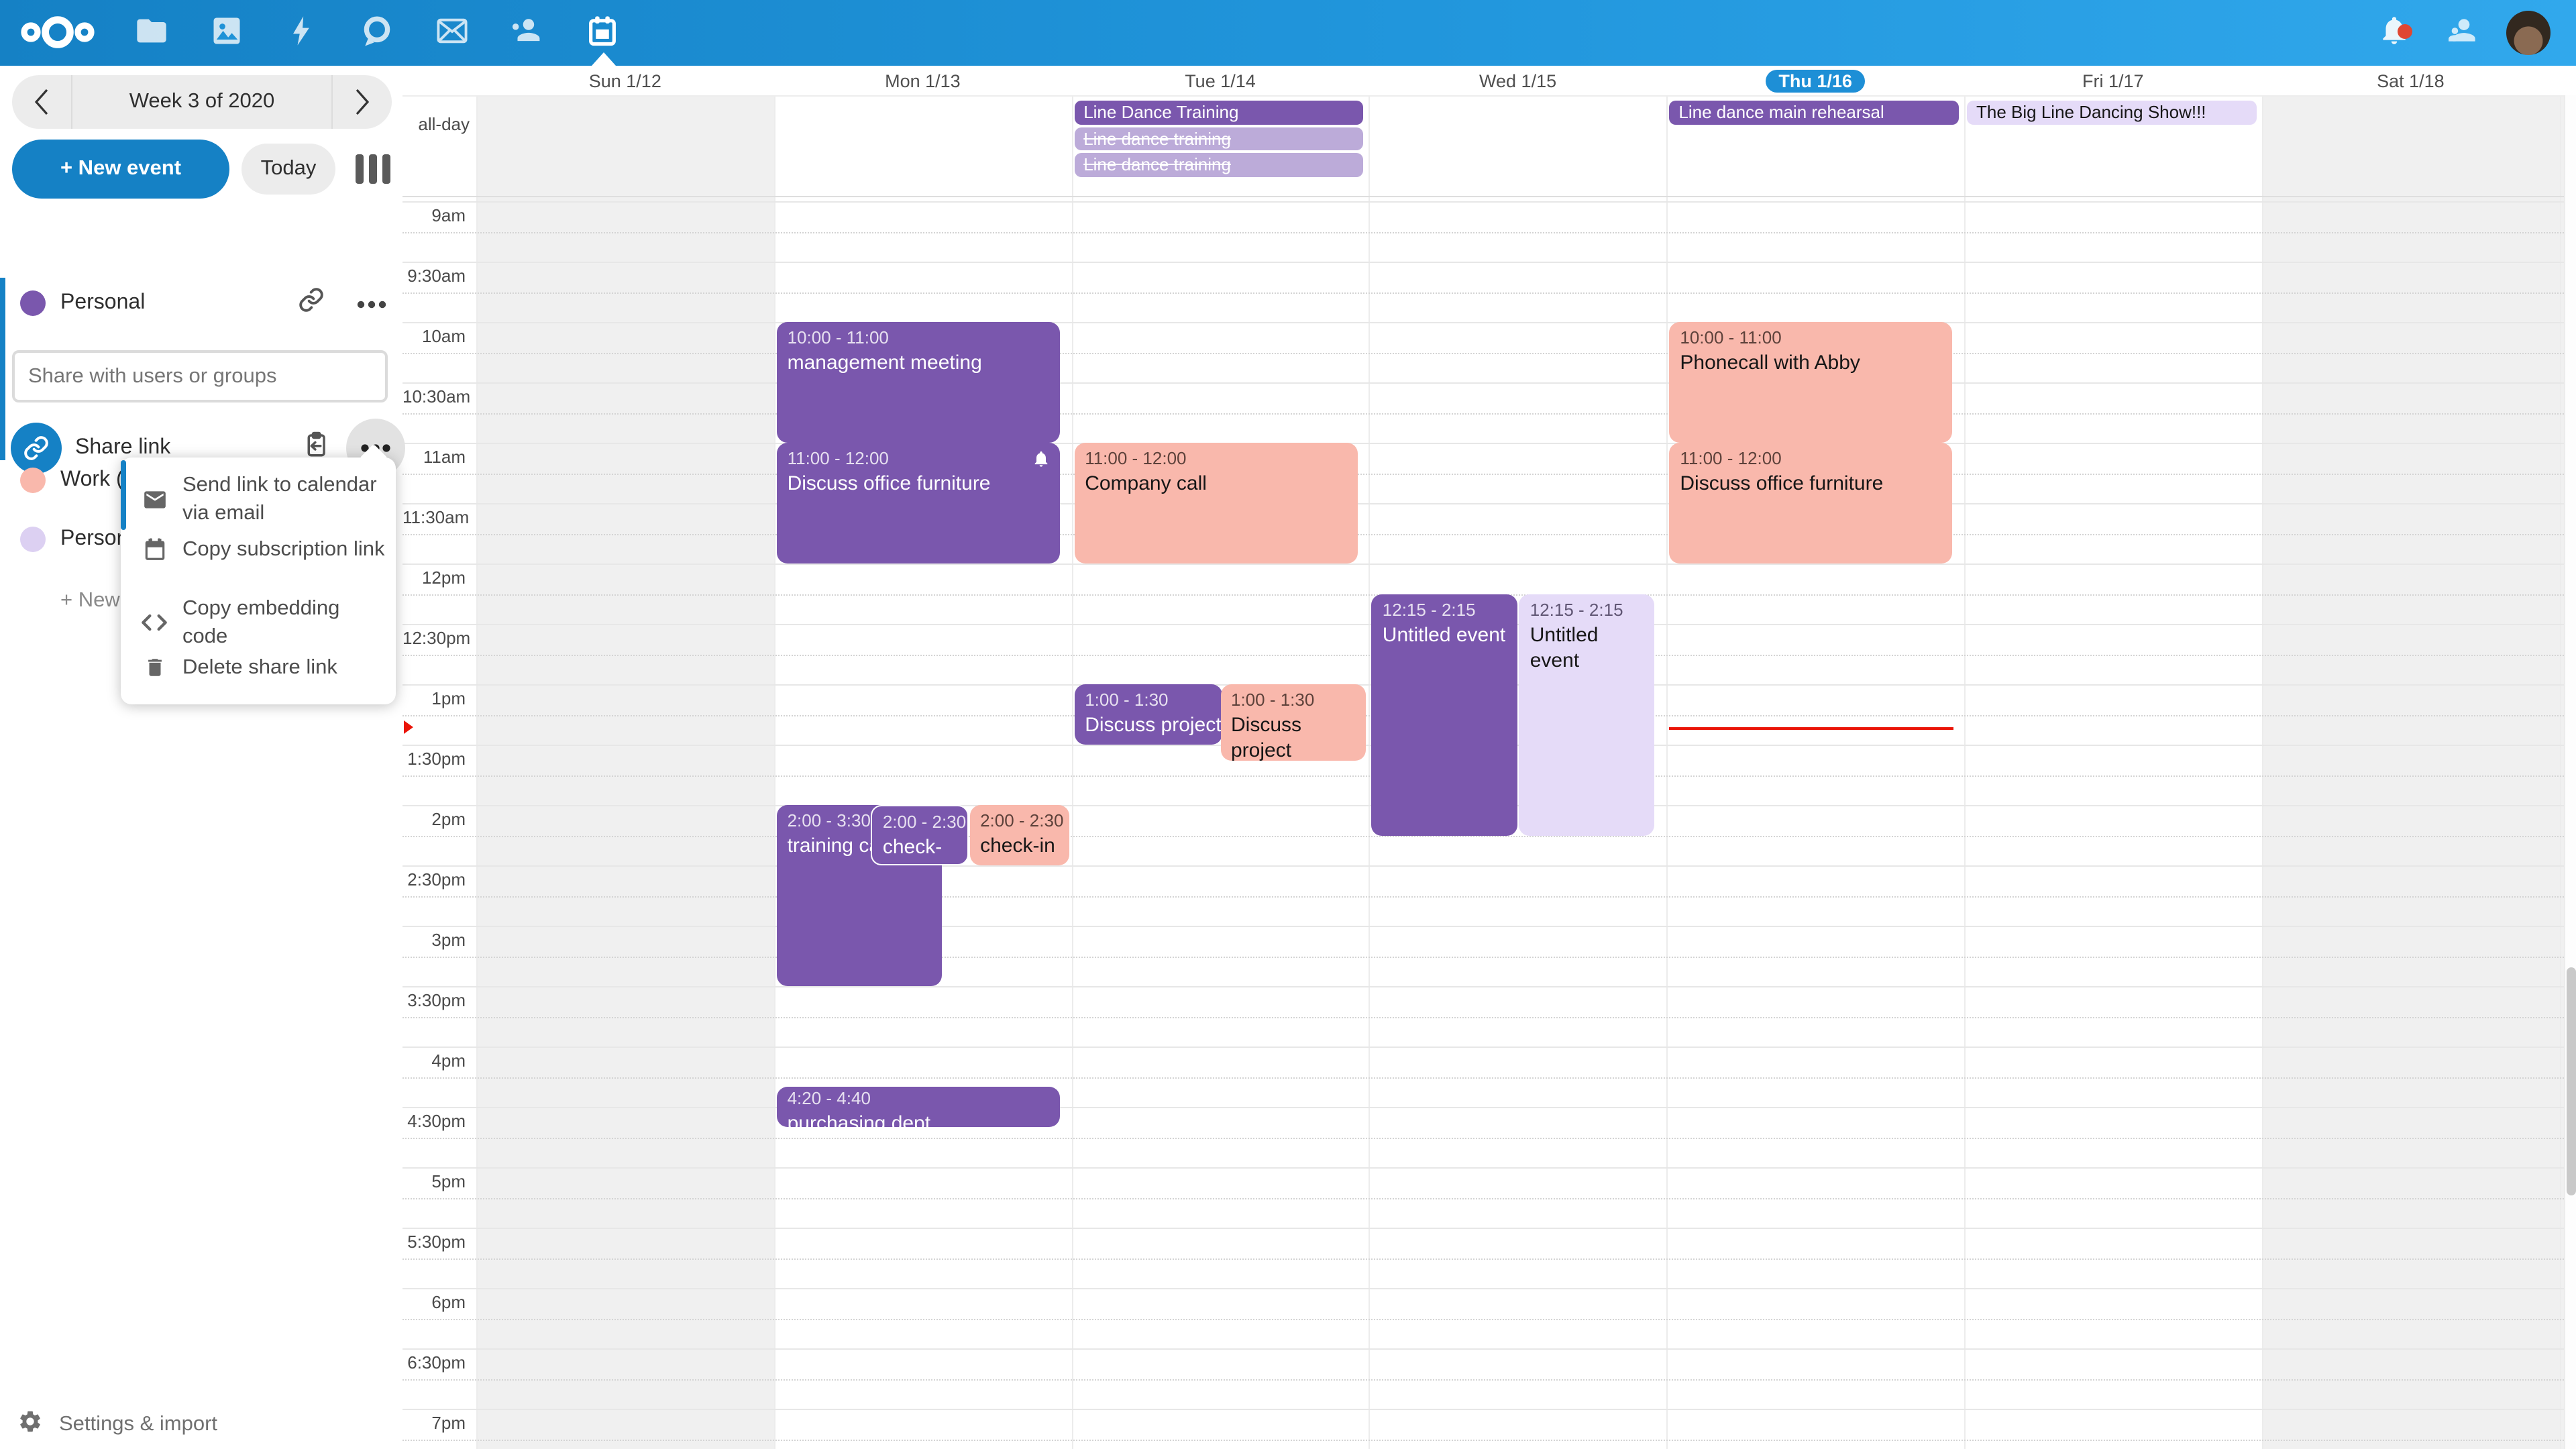 This screenshot has width=2576, height=1449. Describe the element at coordinates (201, 448) in the screenshot. I see `share-link-row: Share link` at that location.